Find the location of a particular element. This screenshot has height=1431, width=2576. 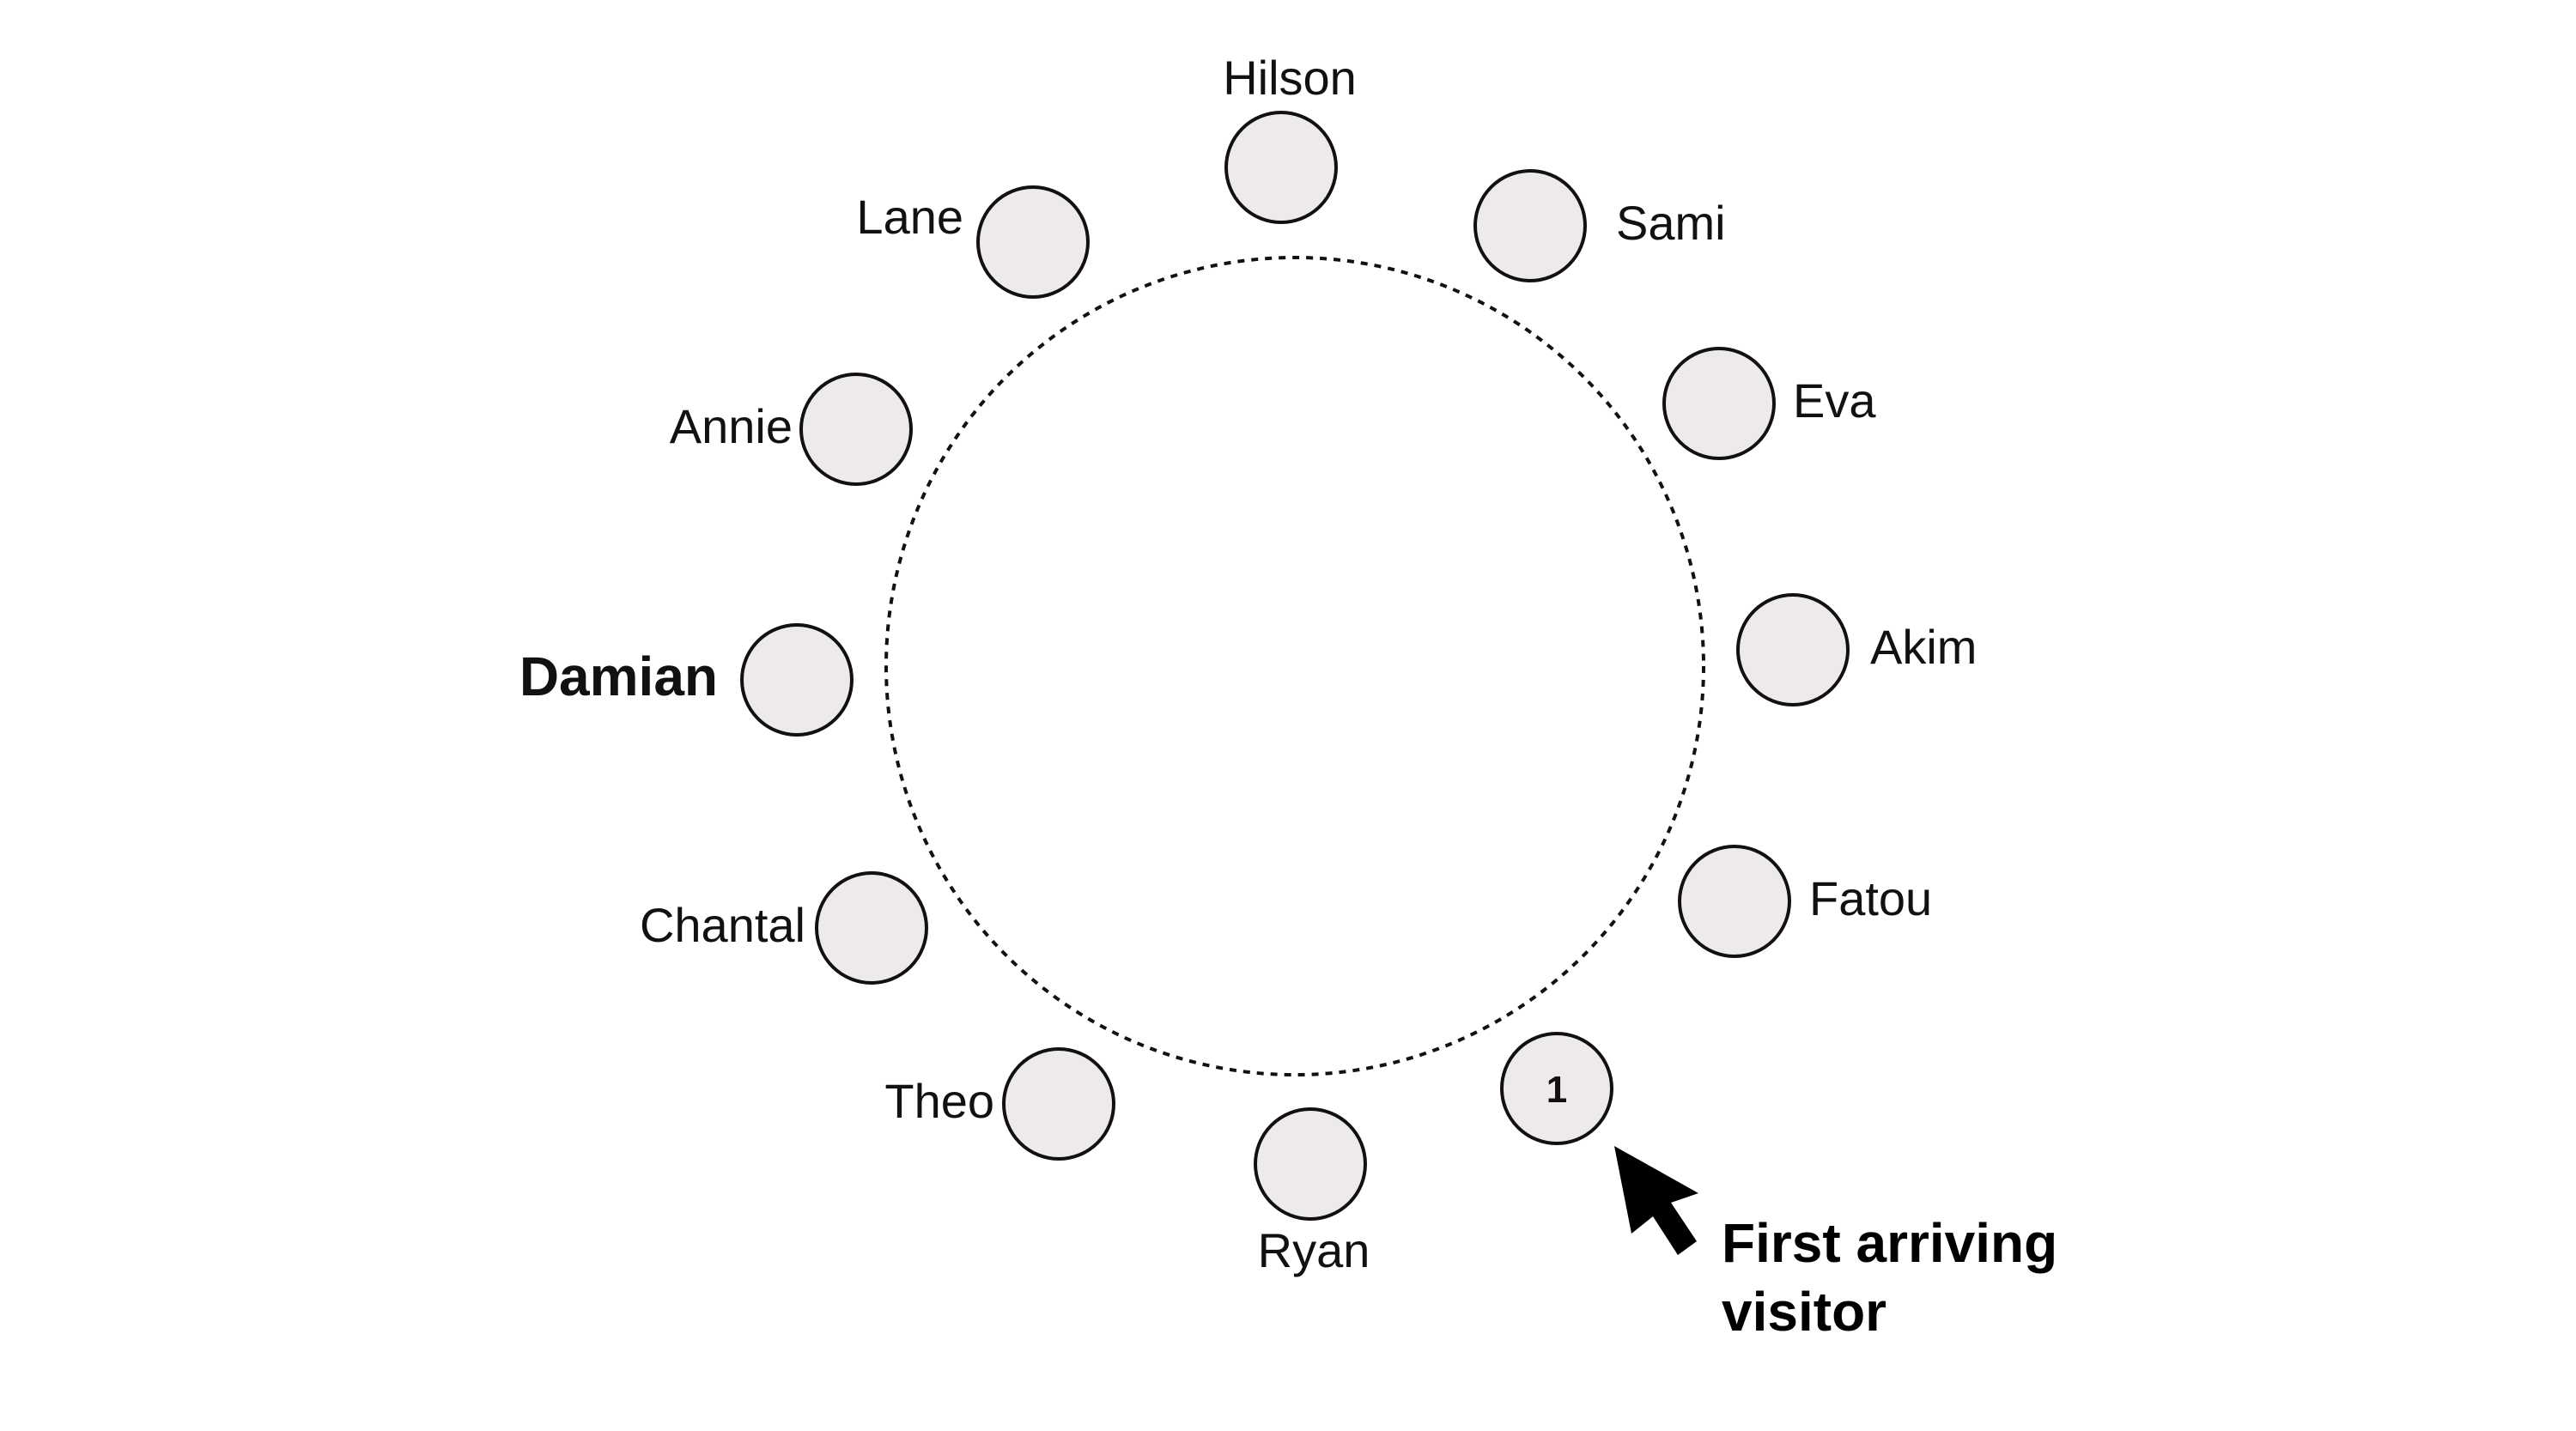

guest-label-damian: Damian is located at coordinates (618, 677).